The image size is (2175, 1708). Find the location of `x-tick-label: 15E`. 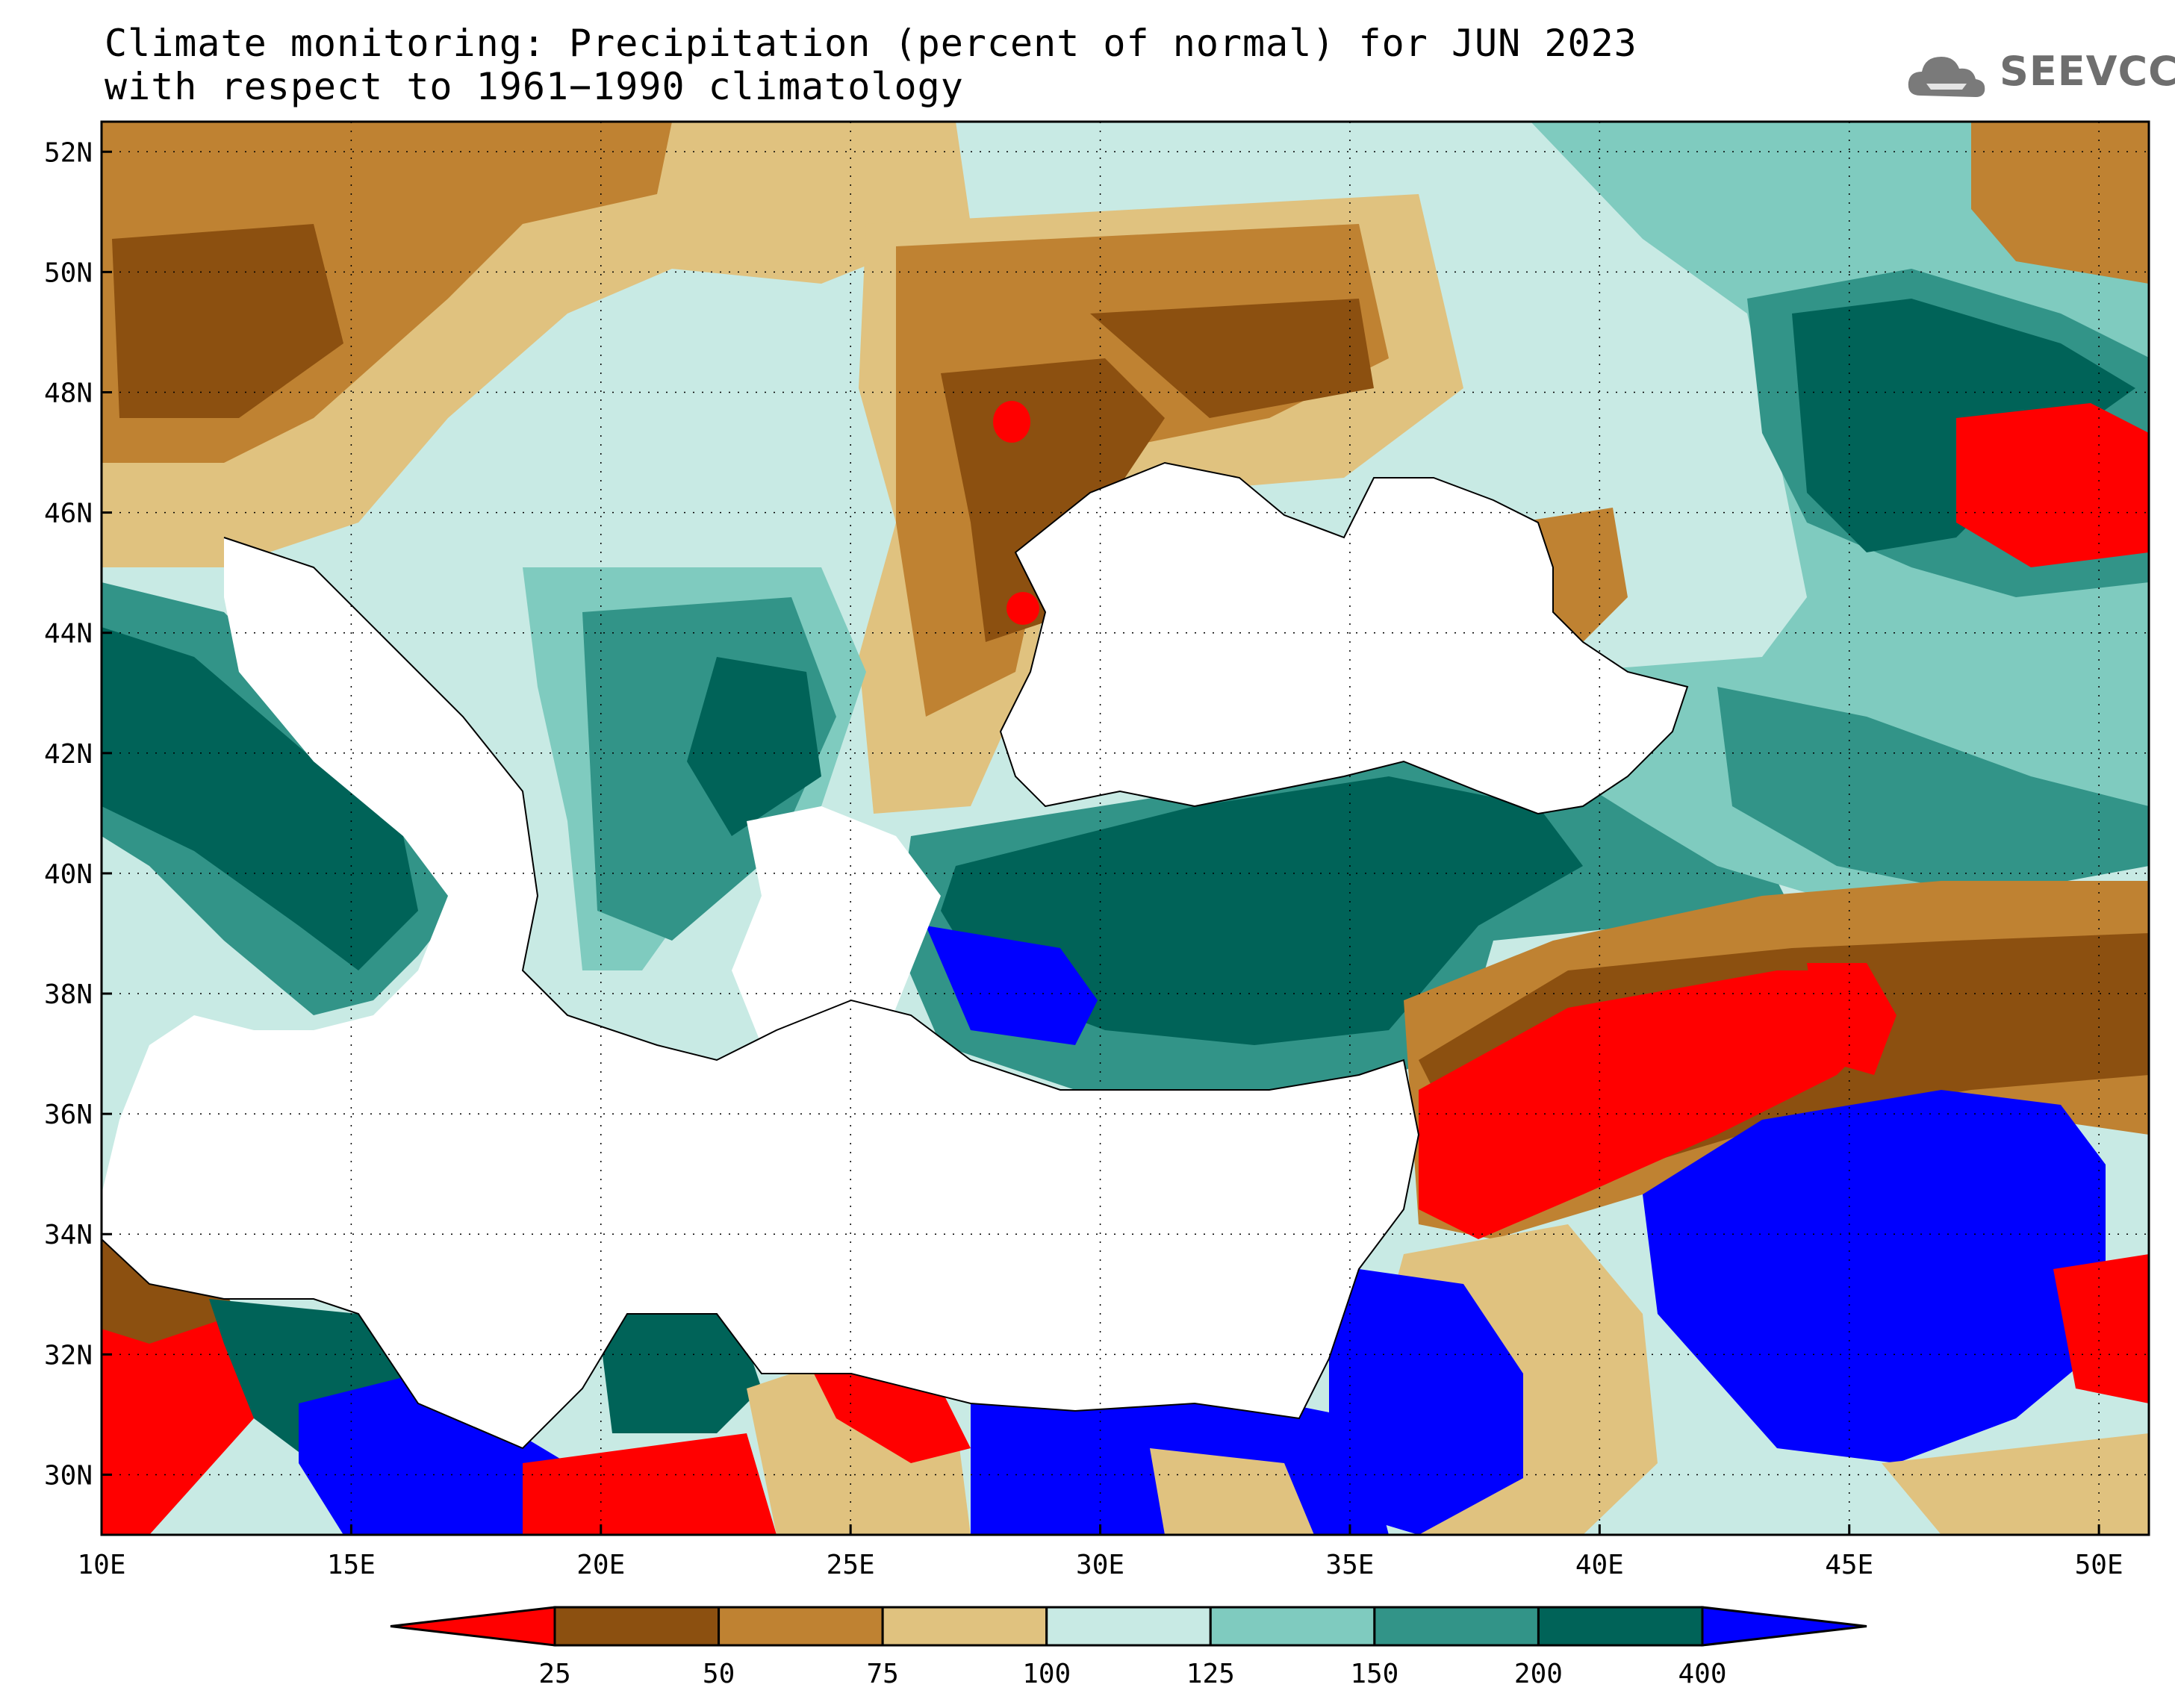

x-tick-label: 15E is located at coordinates (351, 1565).